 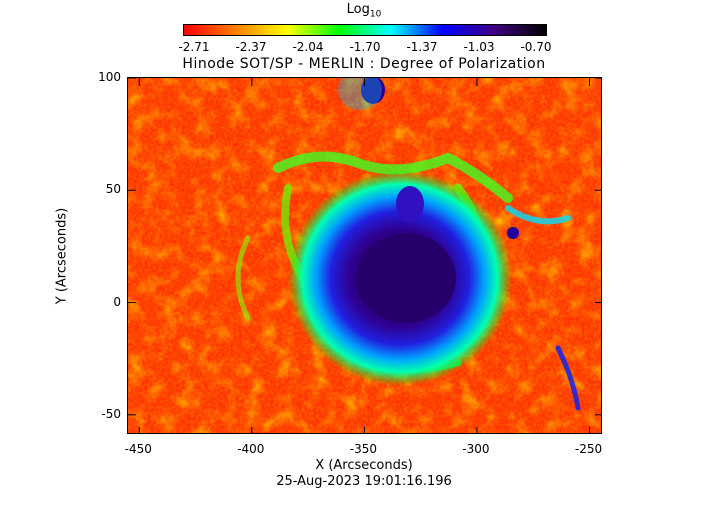 What do you see at coordinates (513, 233) in the screenshot?
I see `pore-right` at bounding box center [513, 233].